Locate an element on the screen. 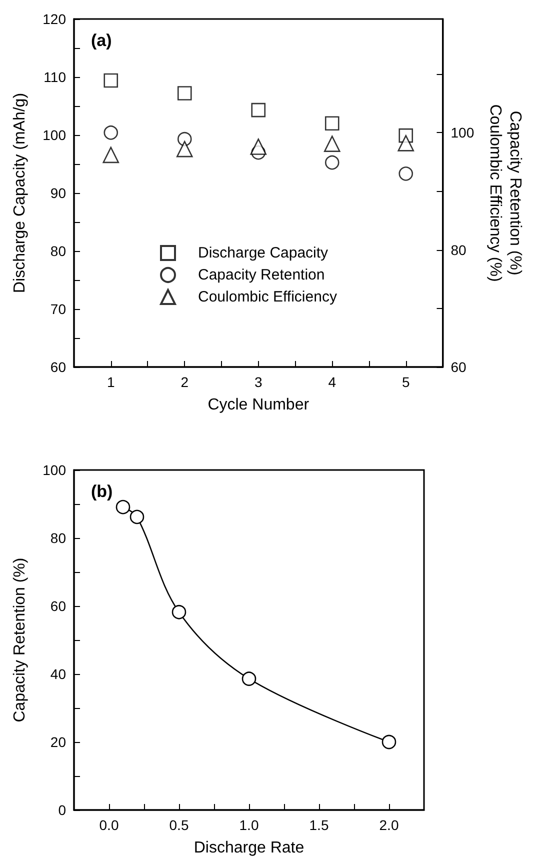 This screenshot has height=863, width=533. y2-tick-label: 100 is located at coordinates (462, 132).